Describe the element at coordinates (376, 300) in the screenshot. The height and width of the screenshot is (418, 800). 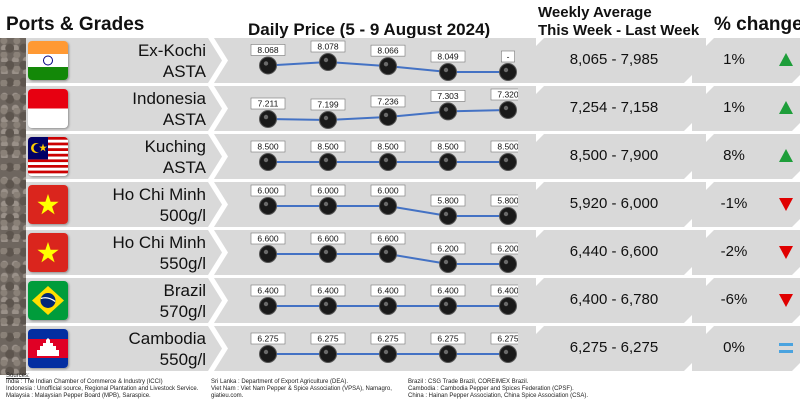
I see `daily-price-sparkline: 6.400 6.400 6.400 6.400 6.400` at that location.